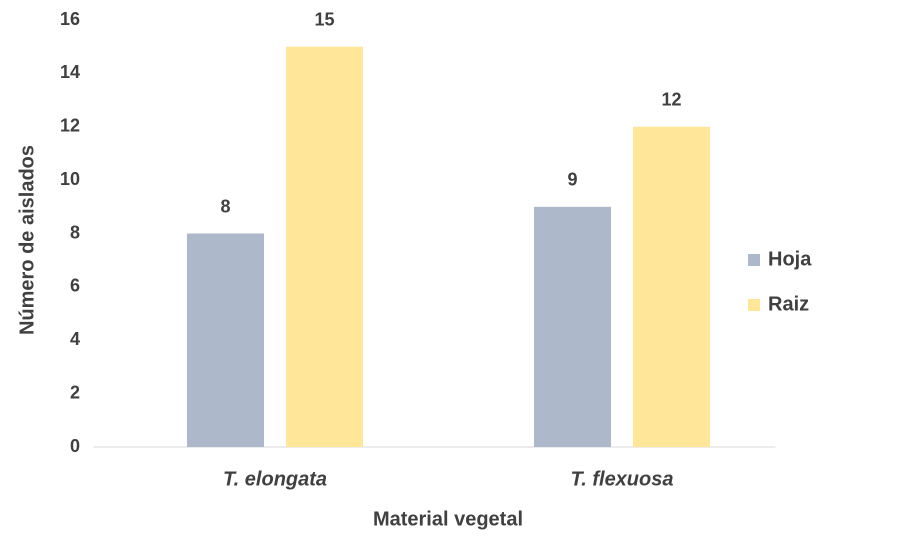 The image size is (918, 537). Describe the element at coordinates (70, 19) in the screenshot. I see `y-tick-label: 16` at that location.